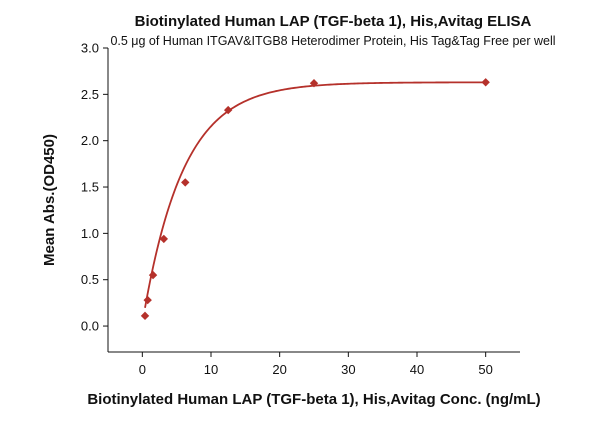 The width and height of the screenshot is (600, 421). I want to click on x-axis-ticks: 0 10 20 30 40 50, so click(316, 364).